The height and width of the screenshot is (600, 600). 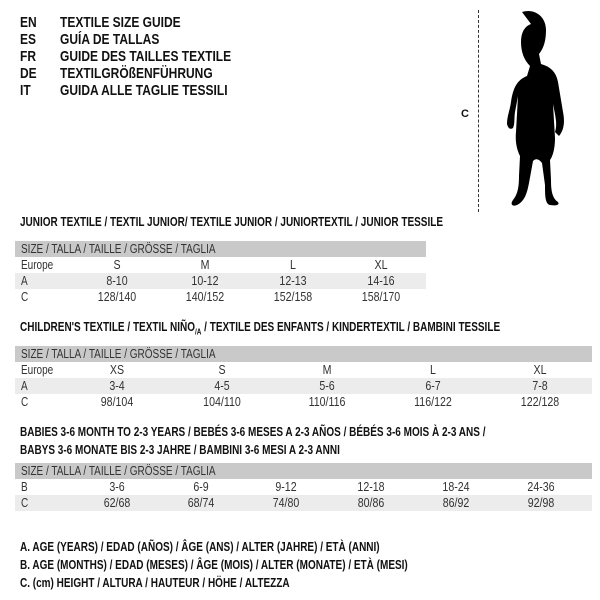 I want to click on language-code: IT, so click(x=25, y=90).